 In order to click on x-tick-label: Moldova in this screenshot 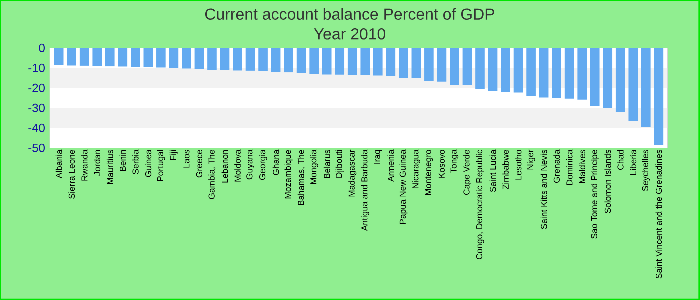, I will do `click(237, 166)`.